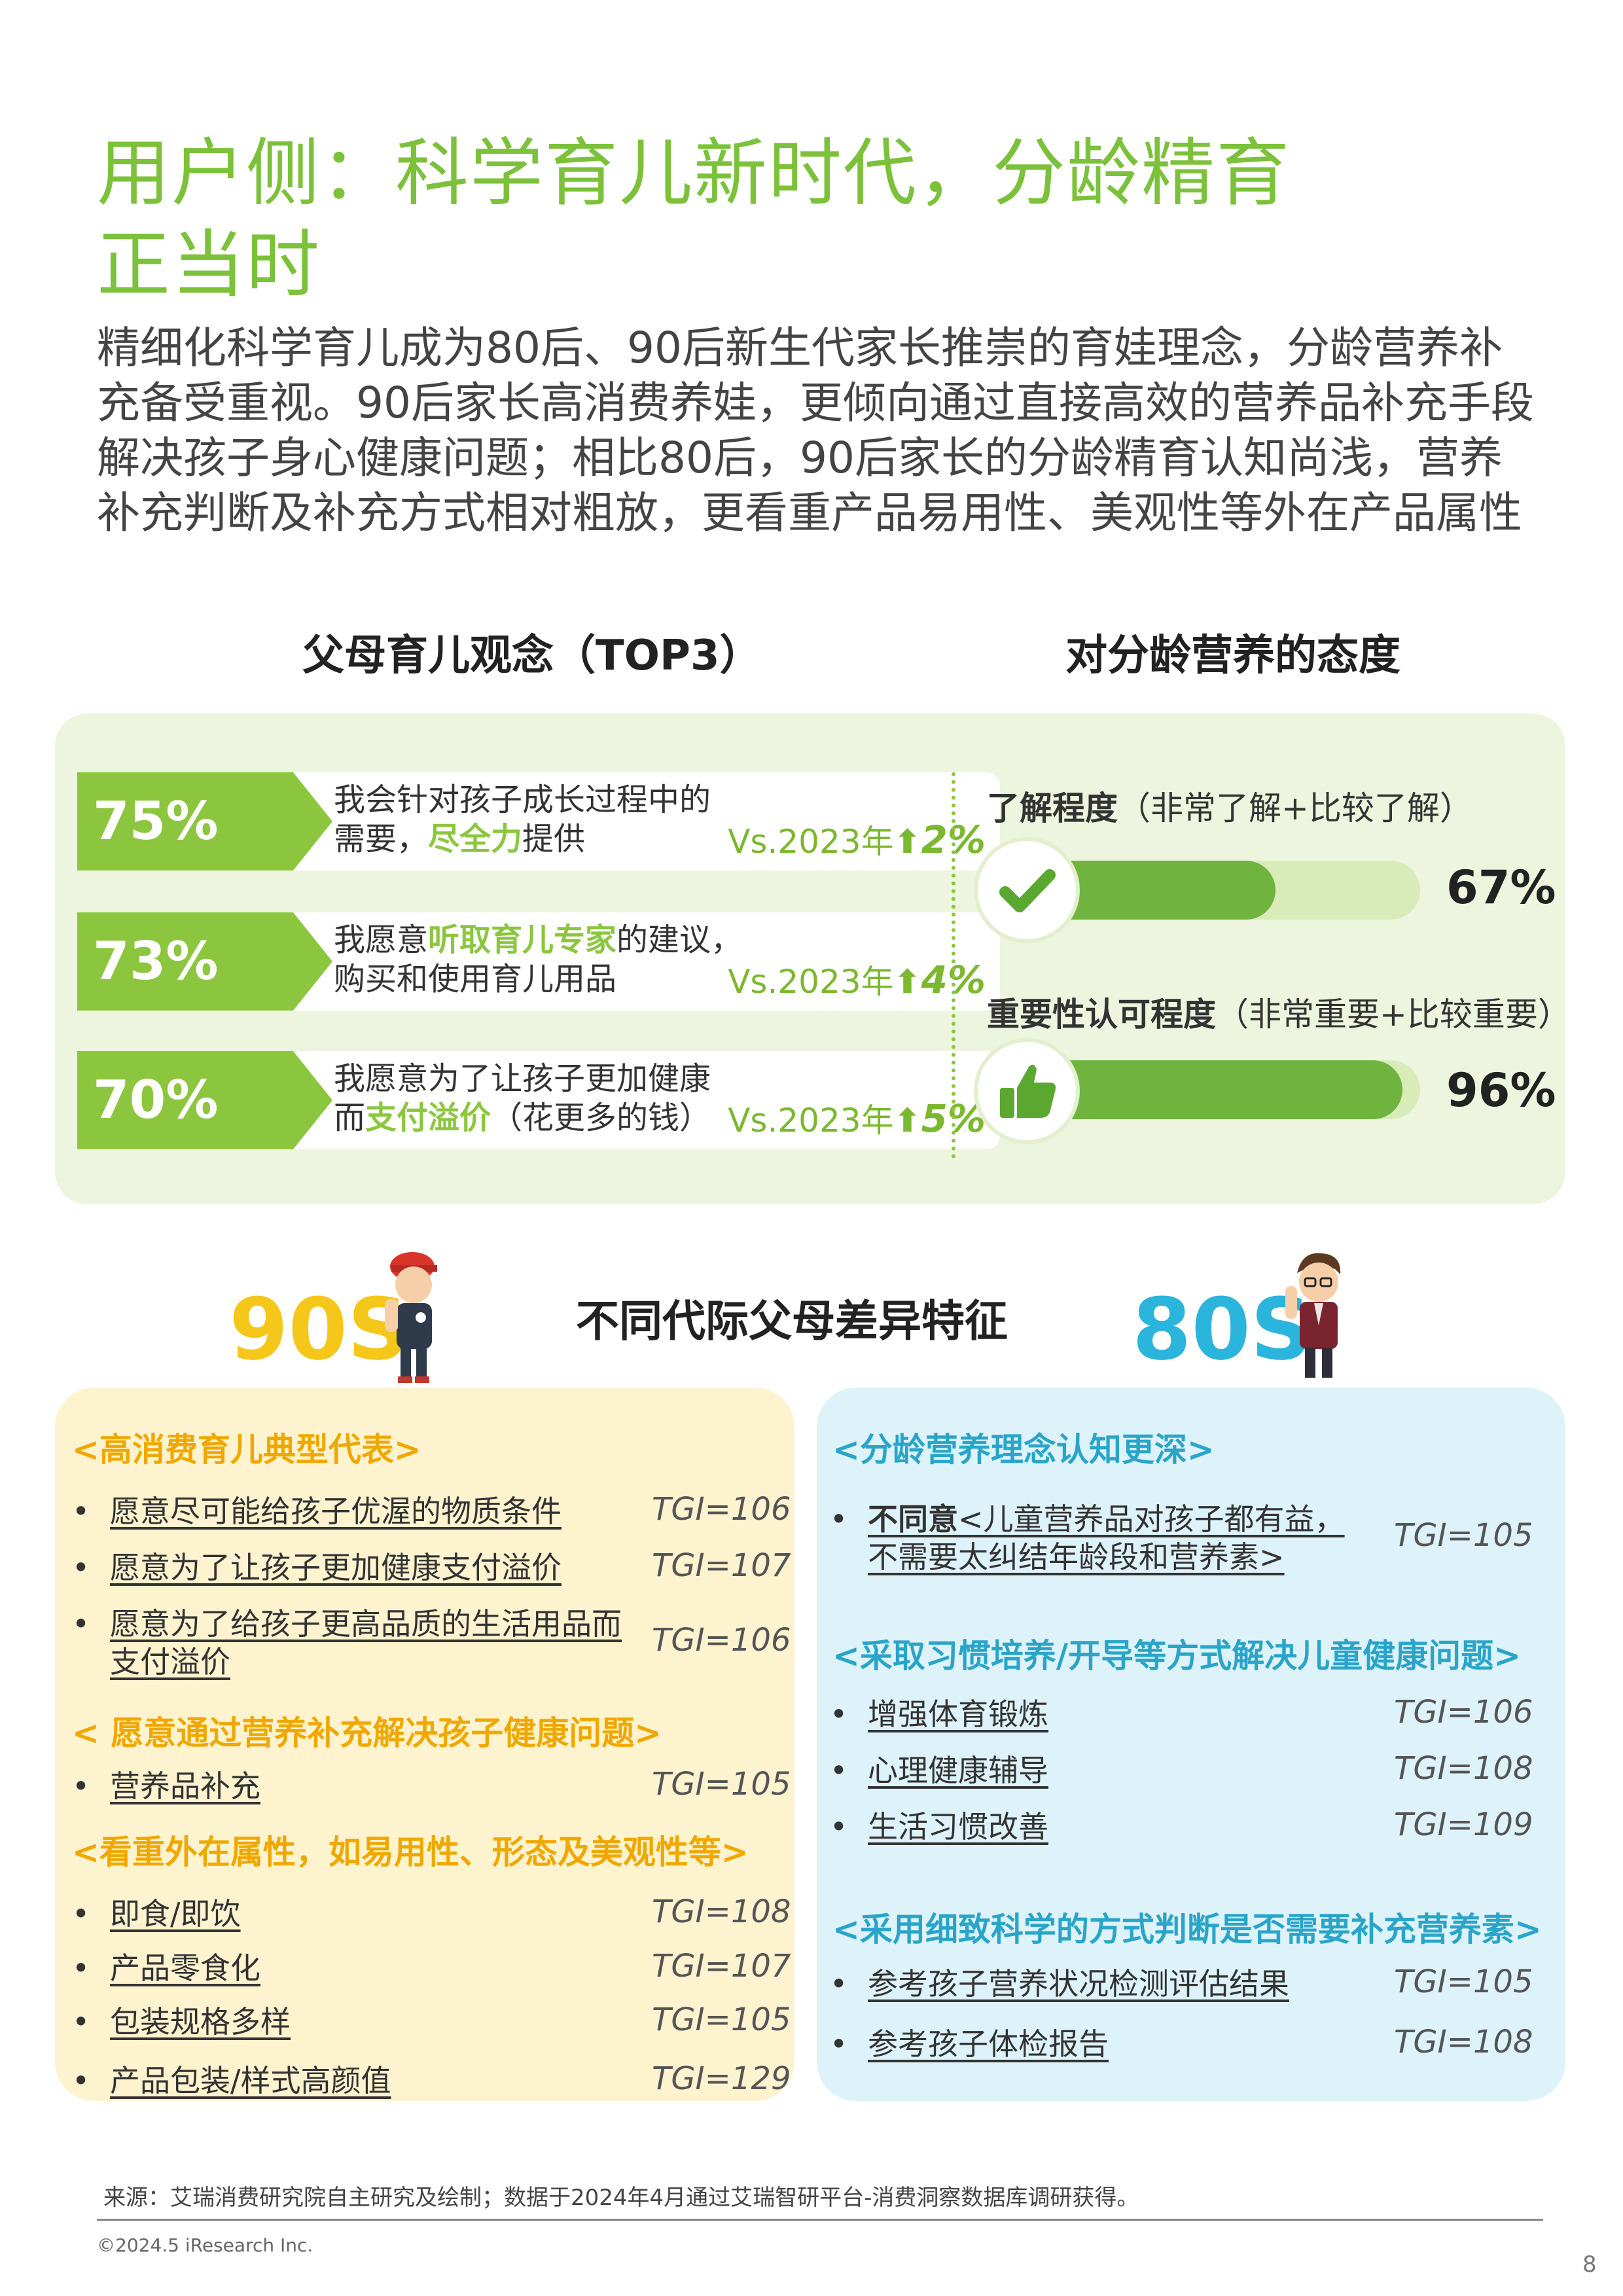 Image resolution: width=1623 pixels, height=2296 pixels. Describe the element at coordinates (367, 2081) in the screenshot. I see `list-item: • 产品包装/样式高颜值` at that location.